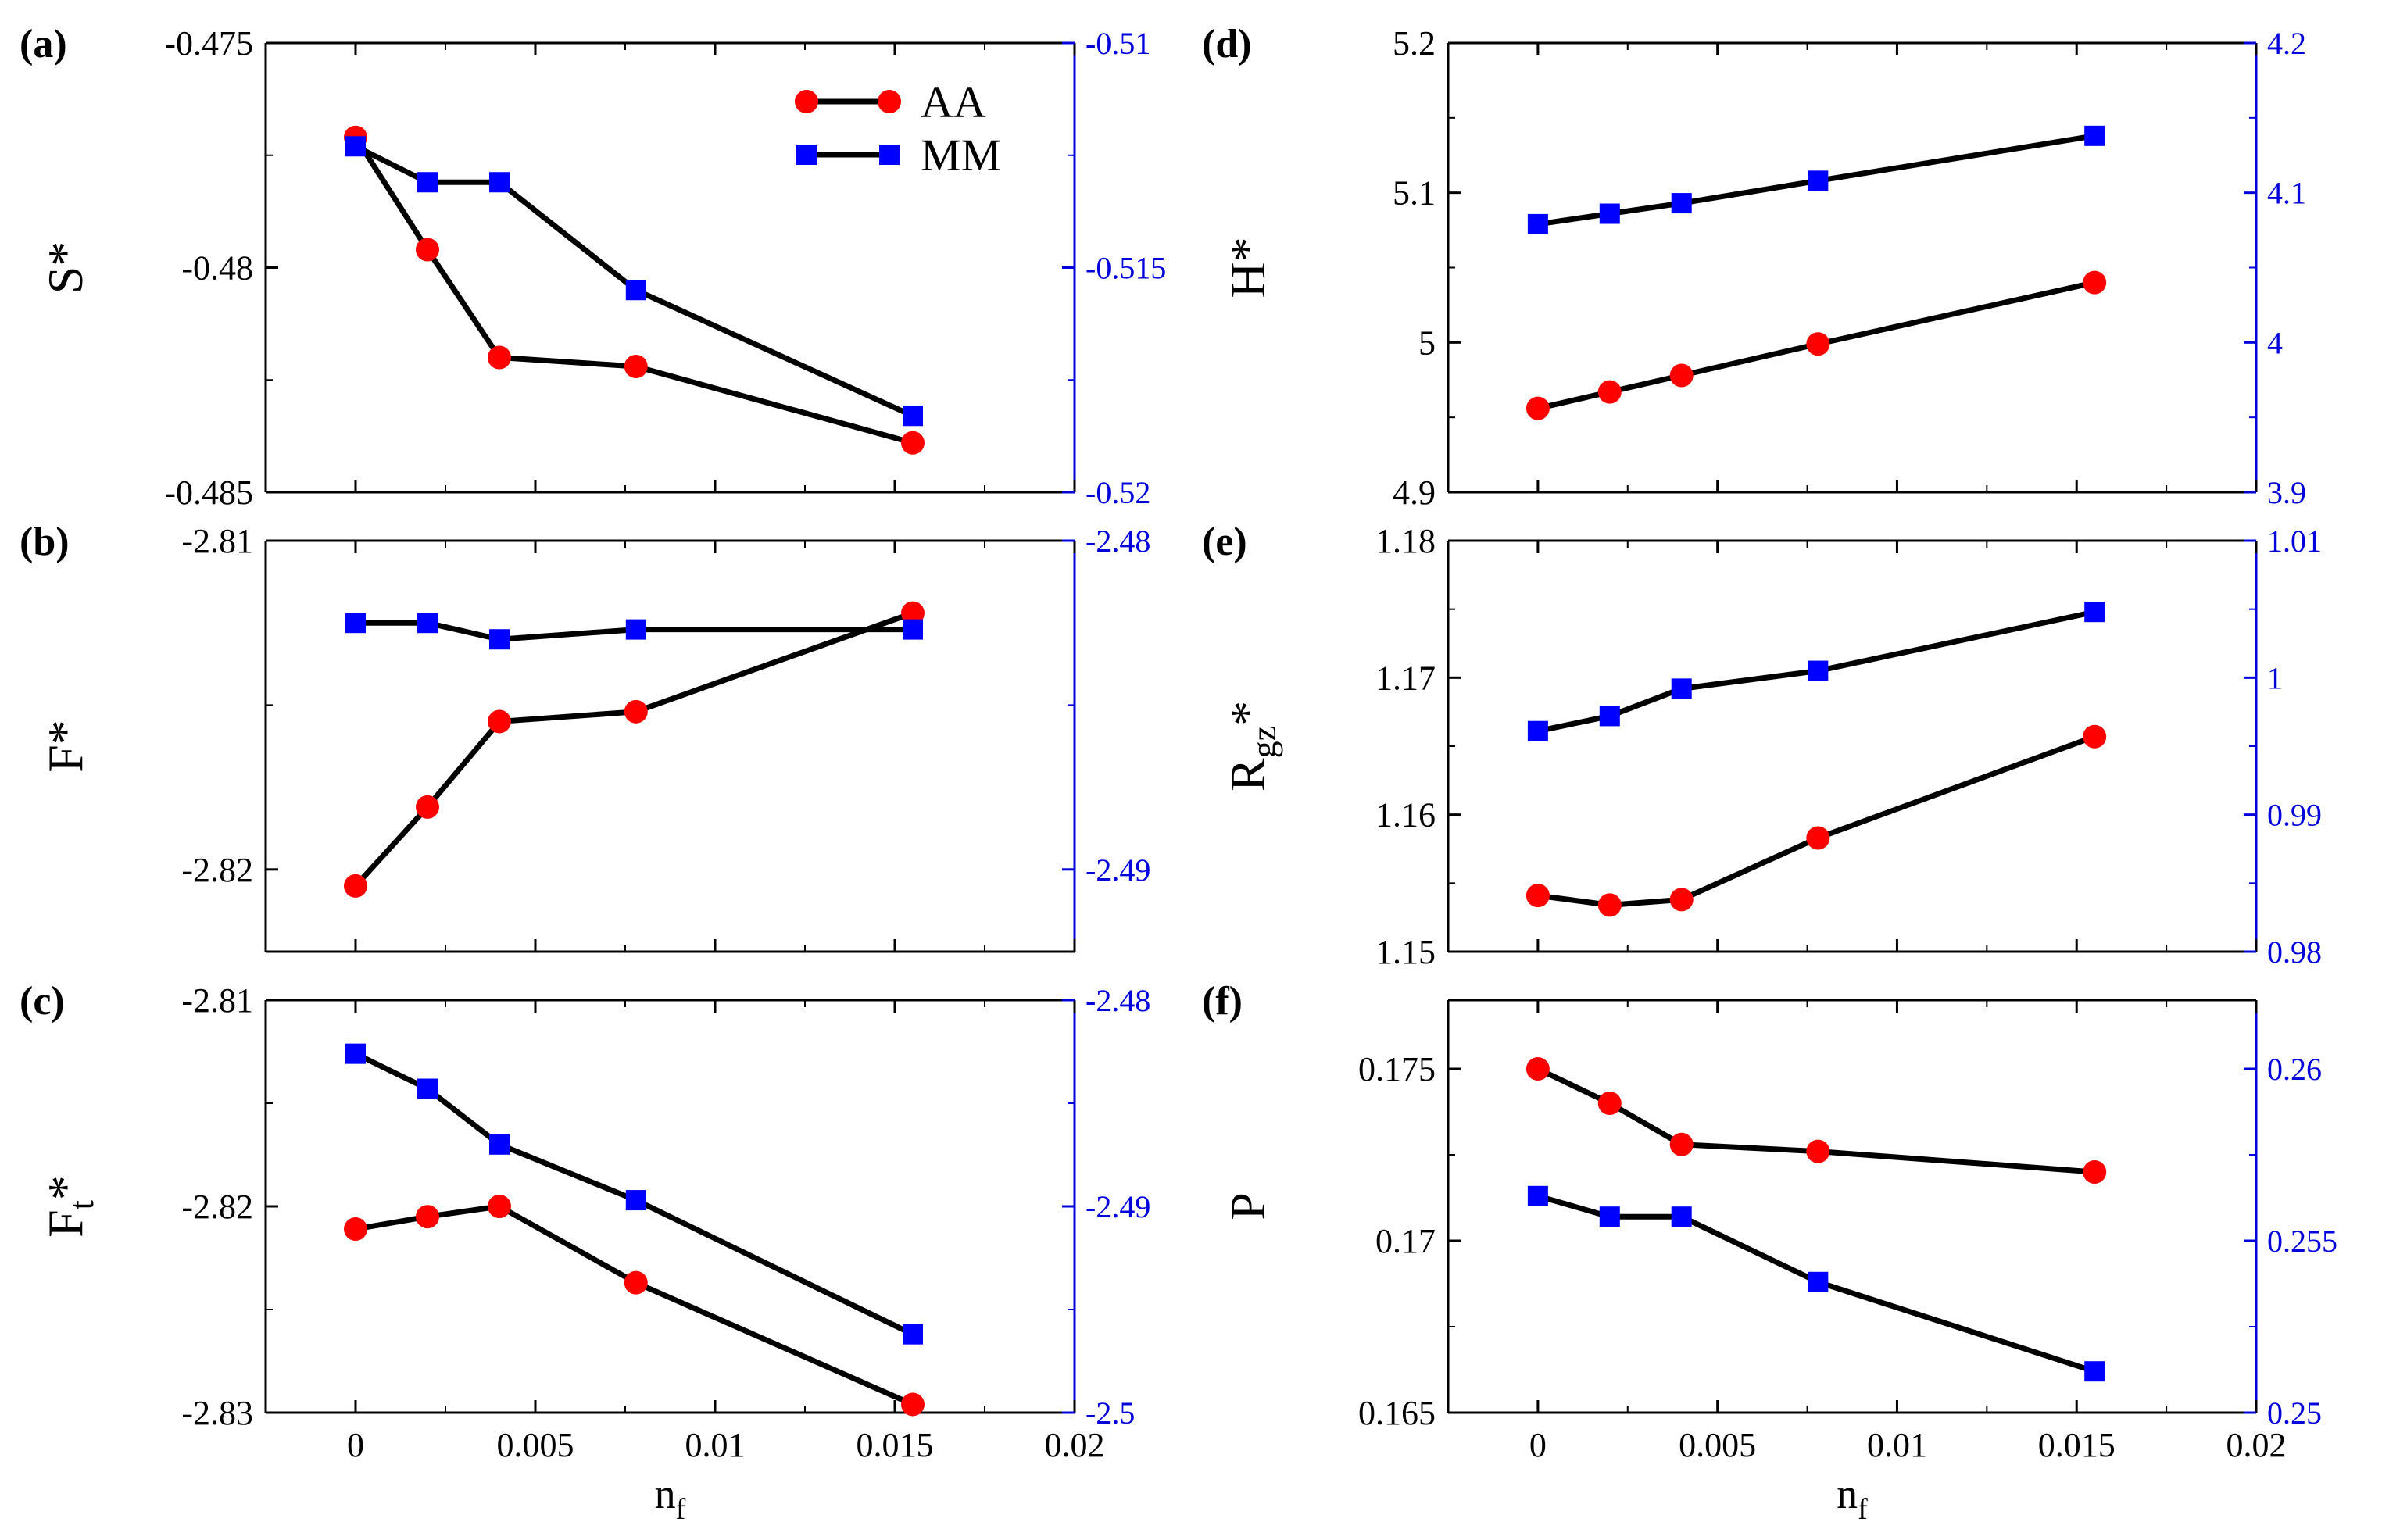 The image size is (2382, 1540). Describe the element at coordinates (66, 1223) in the screenshot. I see `y-axis-label-main: F` at that location.